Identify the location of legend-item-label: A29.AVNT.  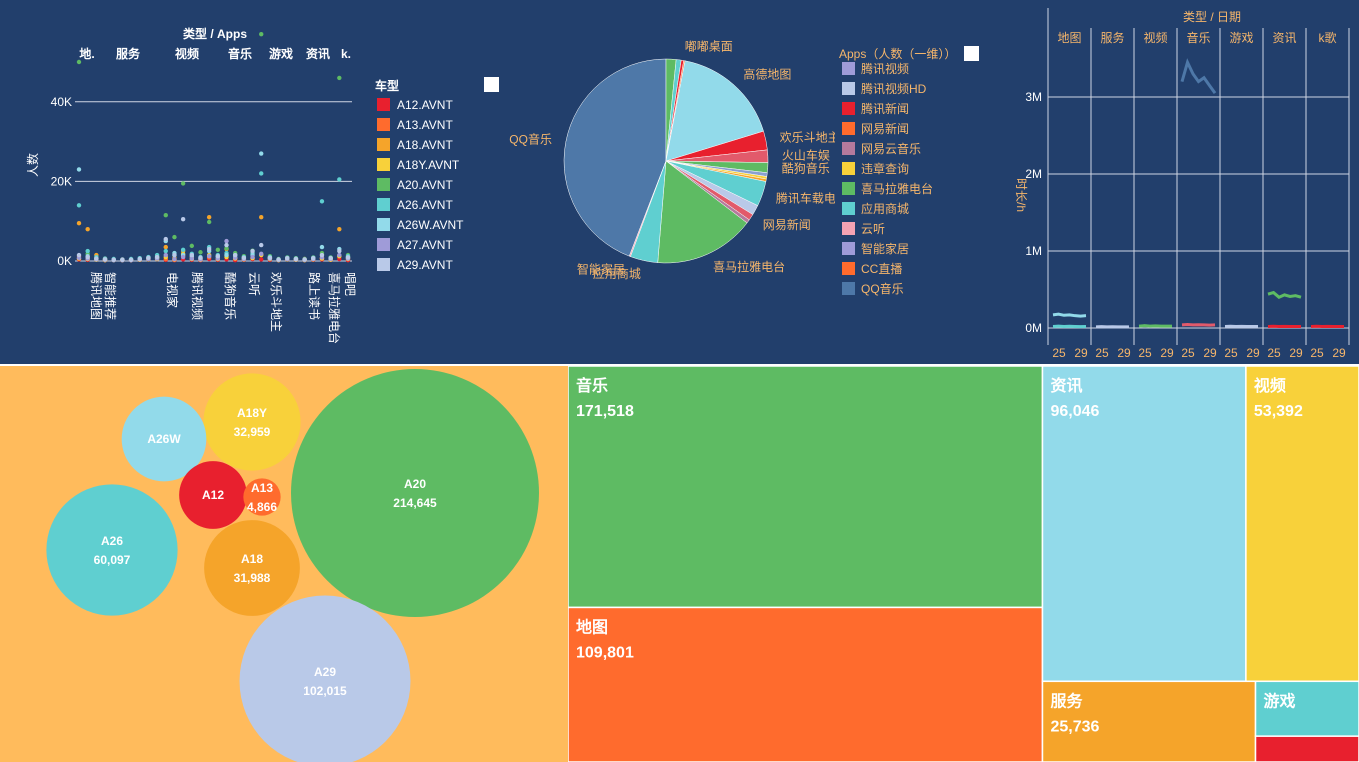
(425, 265).